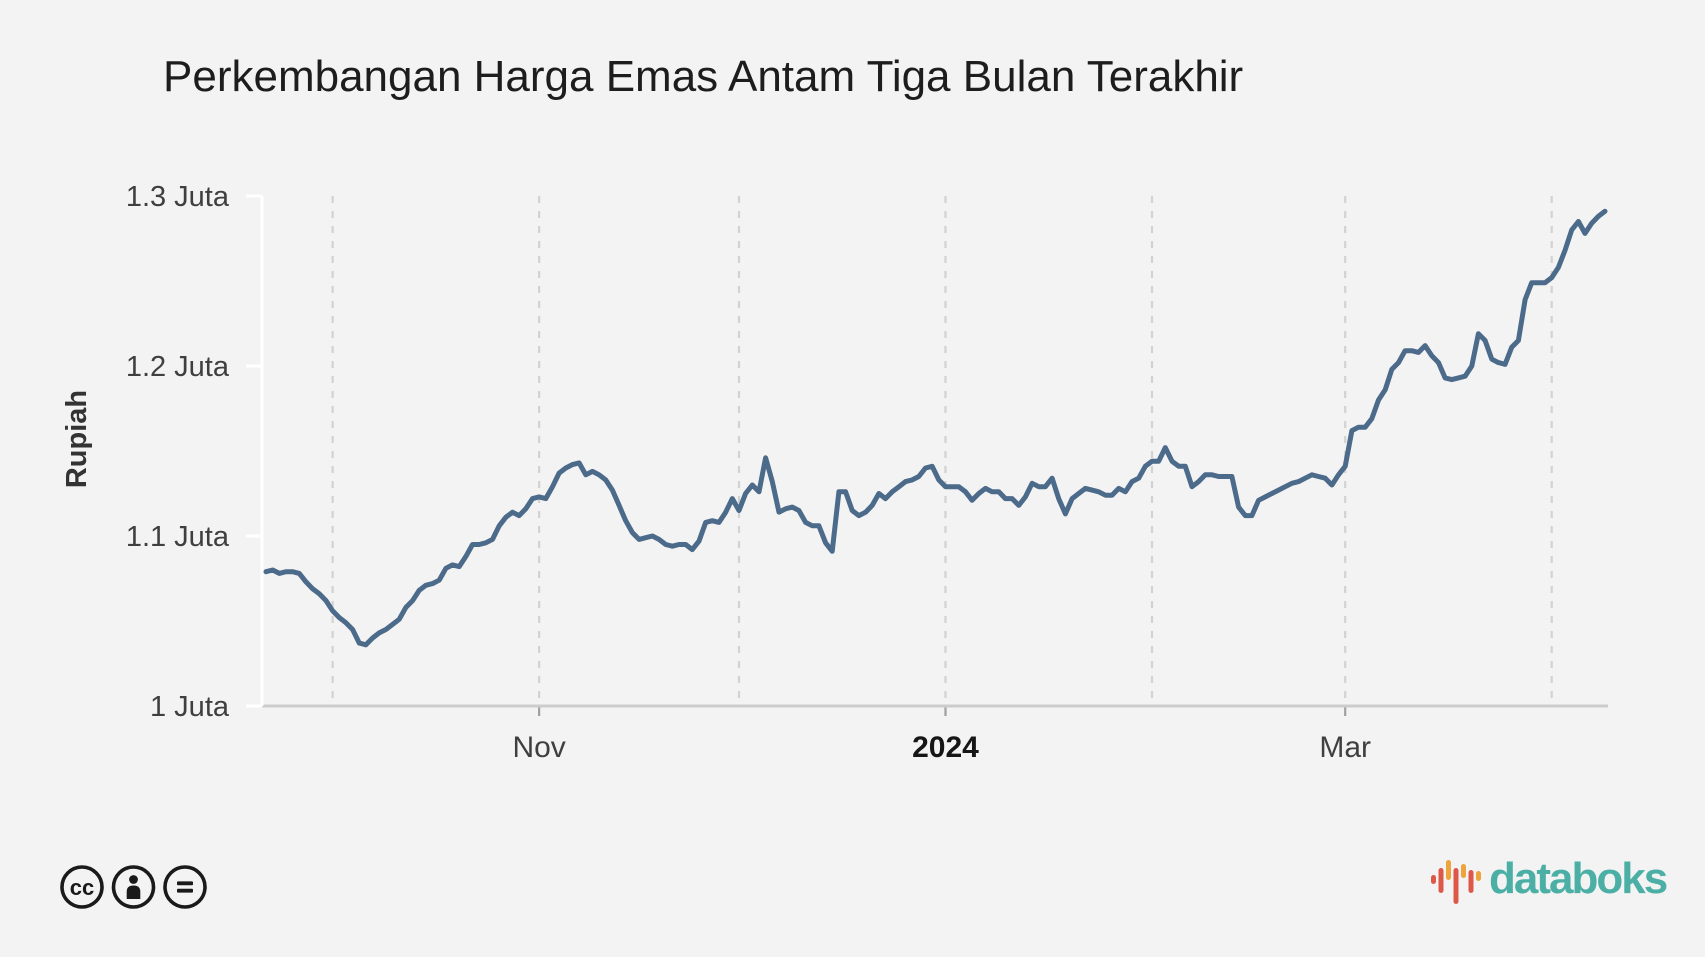 This screenshot has height=957, width=1705. Describe the element at coordinates (1345, 747) in the screenshot. I see `x-tick-label: Mar` at that location.